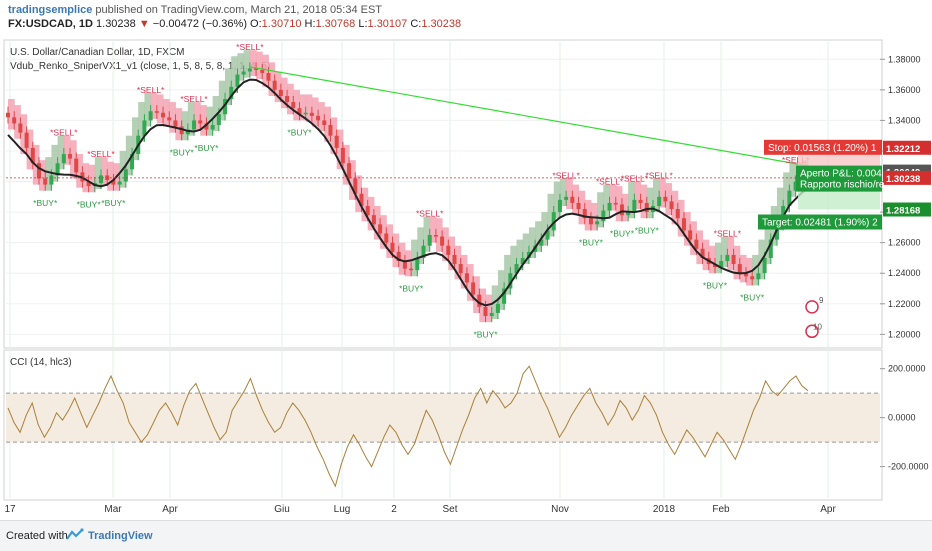 This screenshot has height=551, width=932. Describe the element at coordinates (821, 300) in the screenshot. I see `badge-number: 9` at that location.